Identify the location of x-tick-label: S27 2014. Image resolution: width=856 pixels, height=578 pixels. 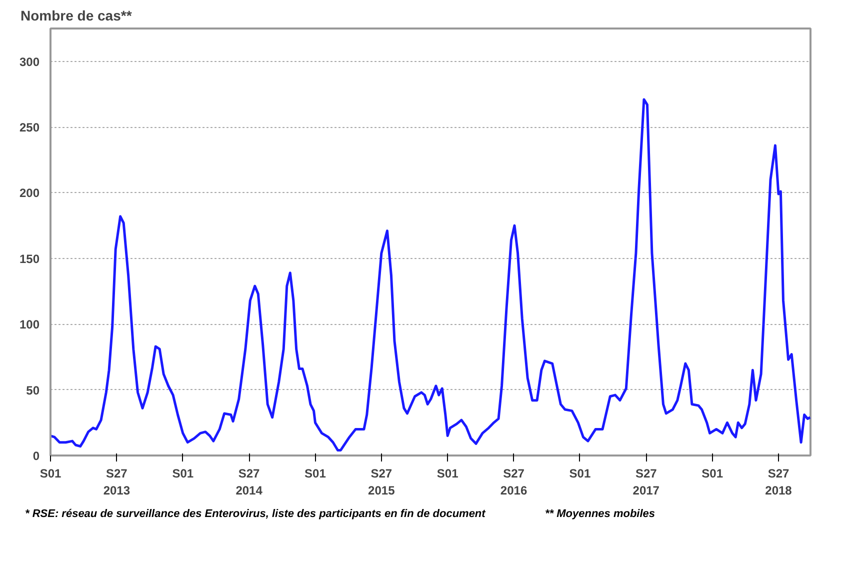
(249, 482).